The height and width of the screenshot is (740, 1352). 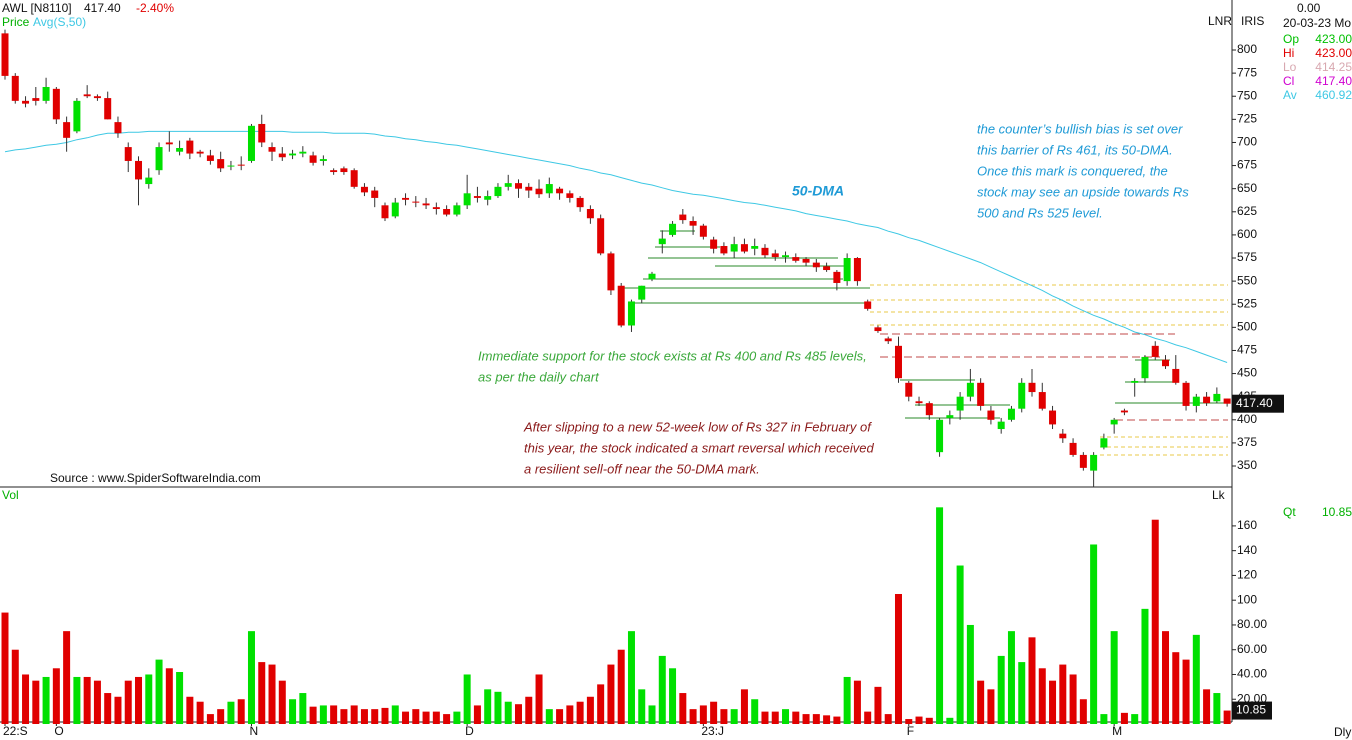 What do you see at coordinates (1288, 53) in the screenshot?
I see `info-label: Hi` at bounding box center [1288, 53].